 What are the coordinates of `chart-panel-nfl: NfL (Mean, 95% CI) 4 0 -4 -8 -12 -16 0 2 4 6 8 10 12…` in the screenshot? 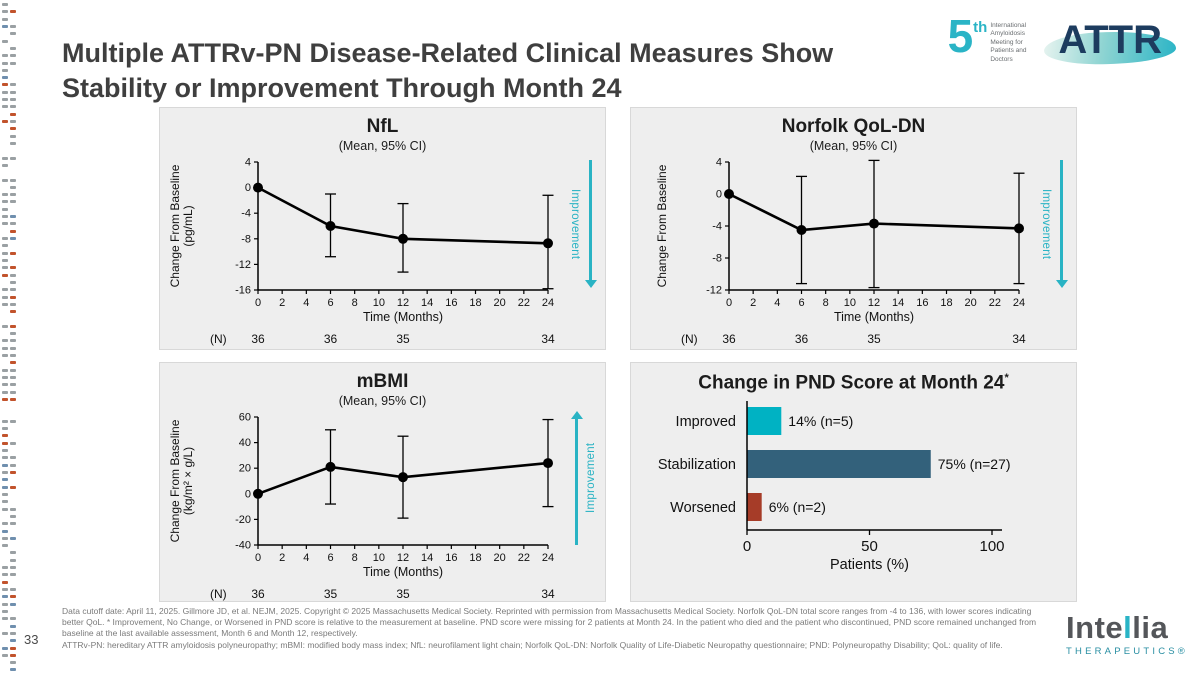 It's located at (382, 228).